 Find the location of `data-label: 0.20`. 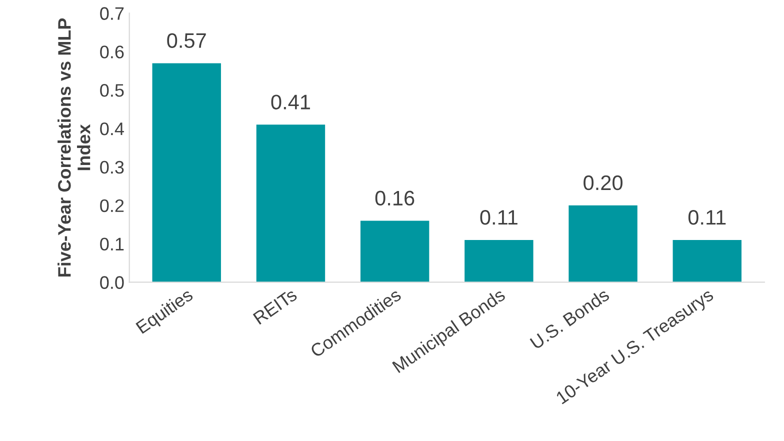

data-label: 0.20 is located at coordinates (603, 182).